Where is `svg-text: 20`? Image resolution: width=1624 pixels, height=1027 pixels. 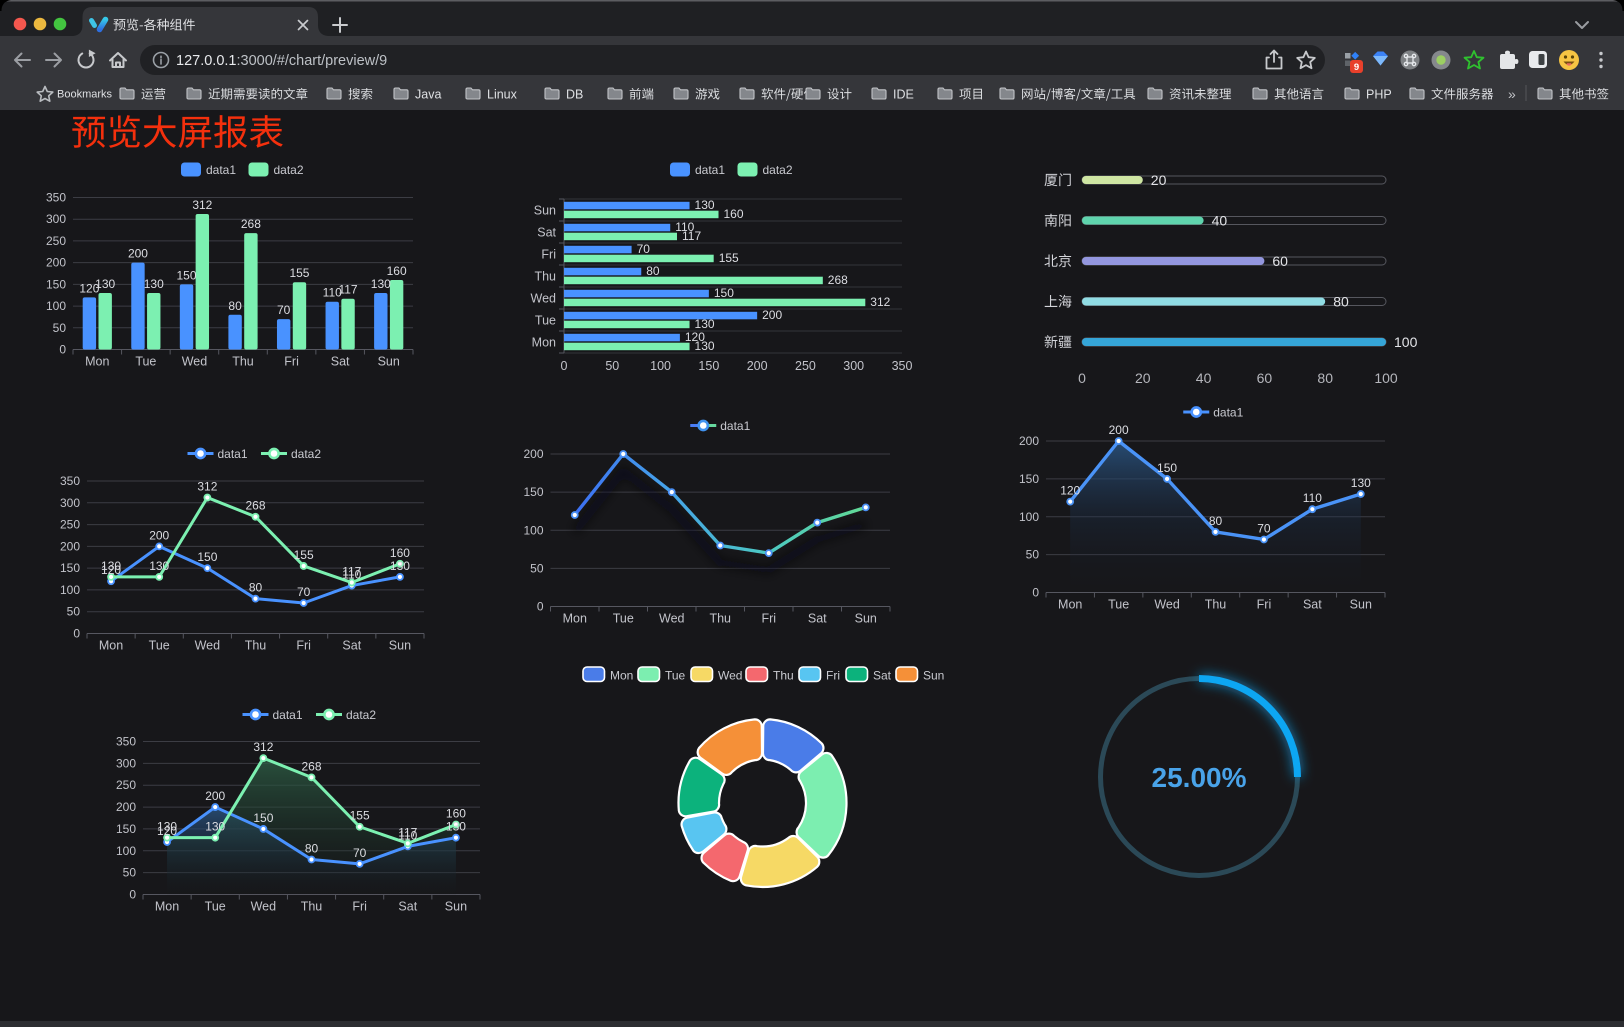
svg-text: 20 is located at coordinates (1143, 378).